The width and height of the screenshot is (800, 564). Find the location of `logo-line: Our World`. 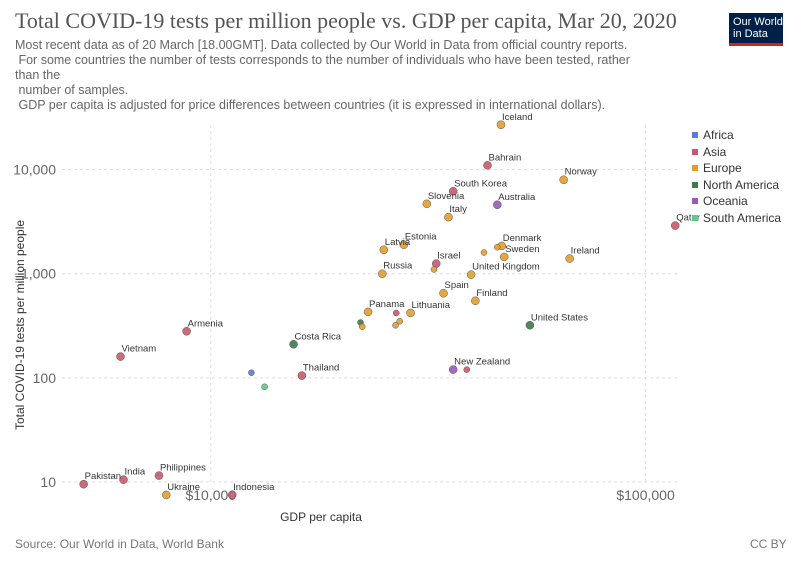

logo-line: Our World is located at coordinates (758, 22).